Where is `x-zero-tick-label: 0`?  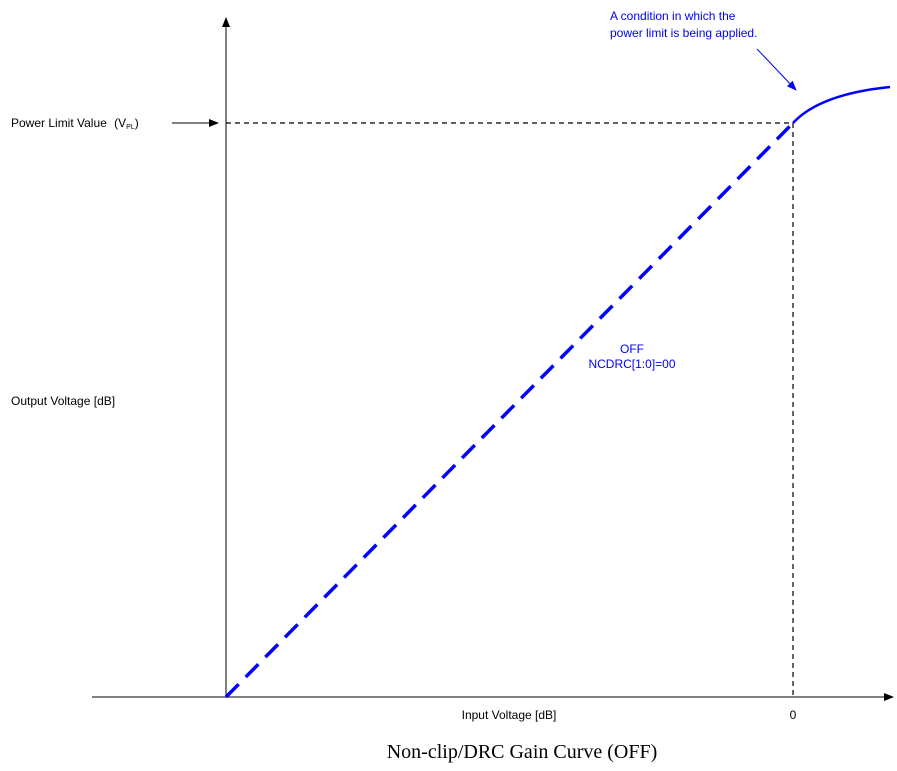
x-zero-tick-label: 0 is located at coordinates (793, 715).